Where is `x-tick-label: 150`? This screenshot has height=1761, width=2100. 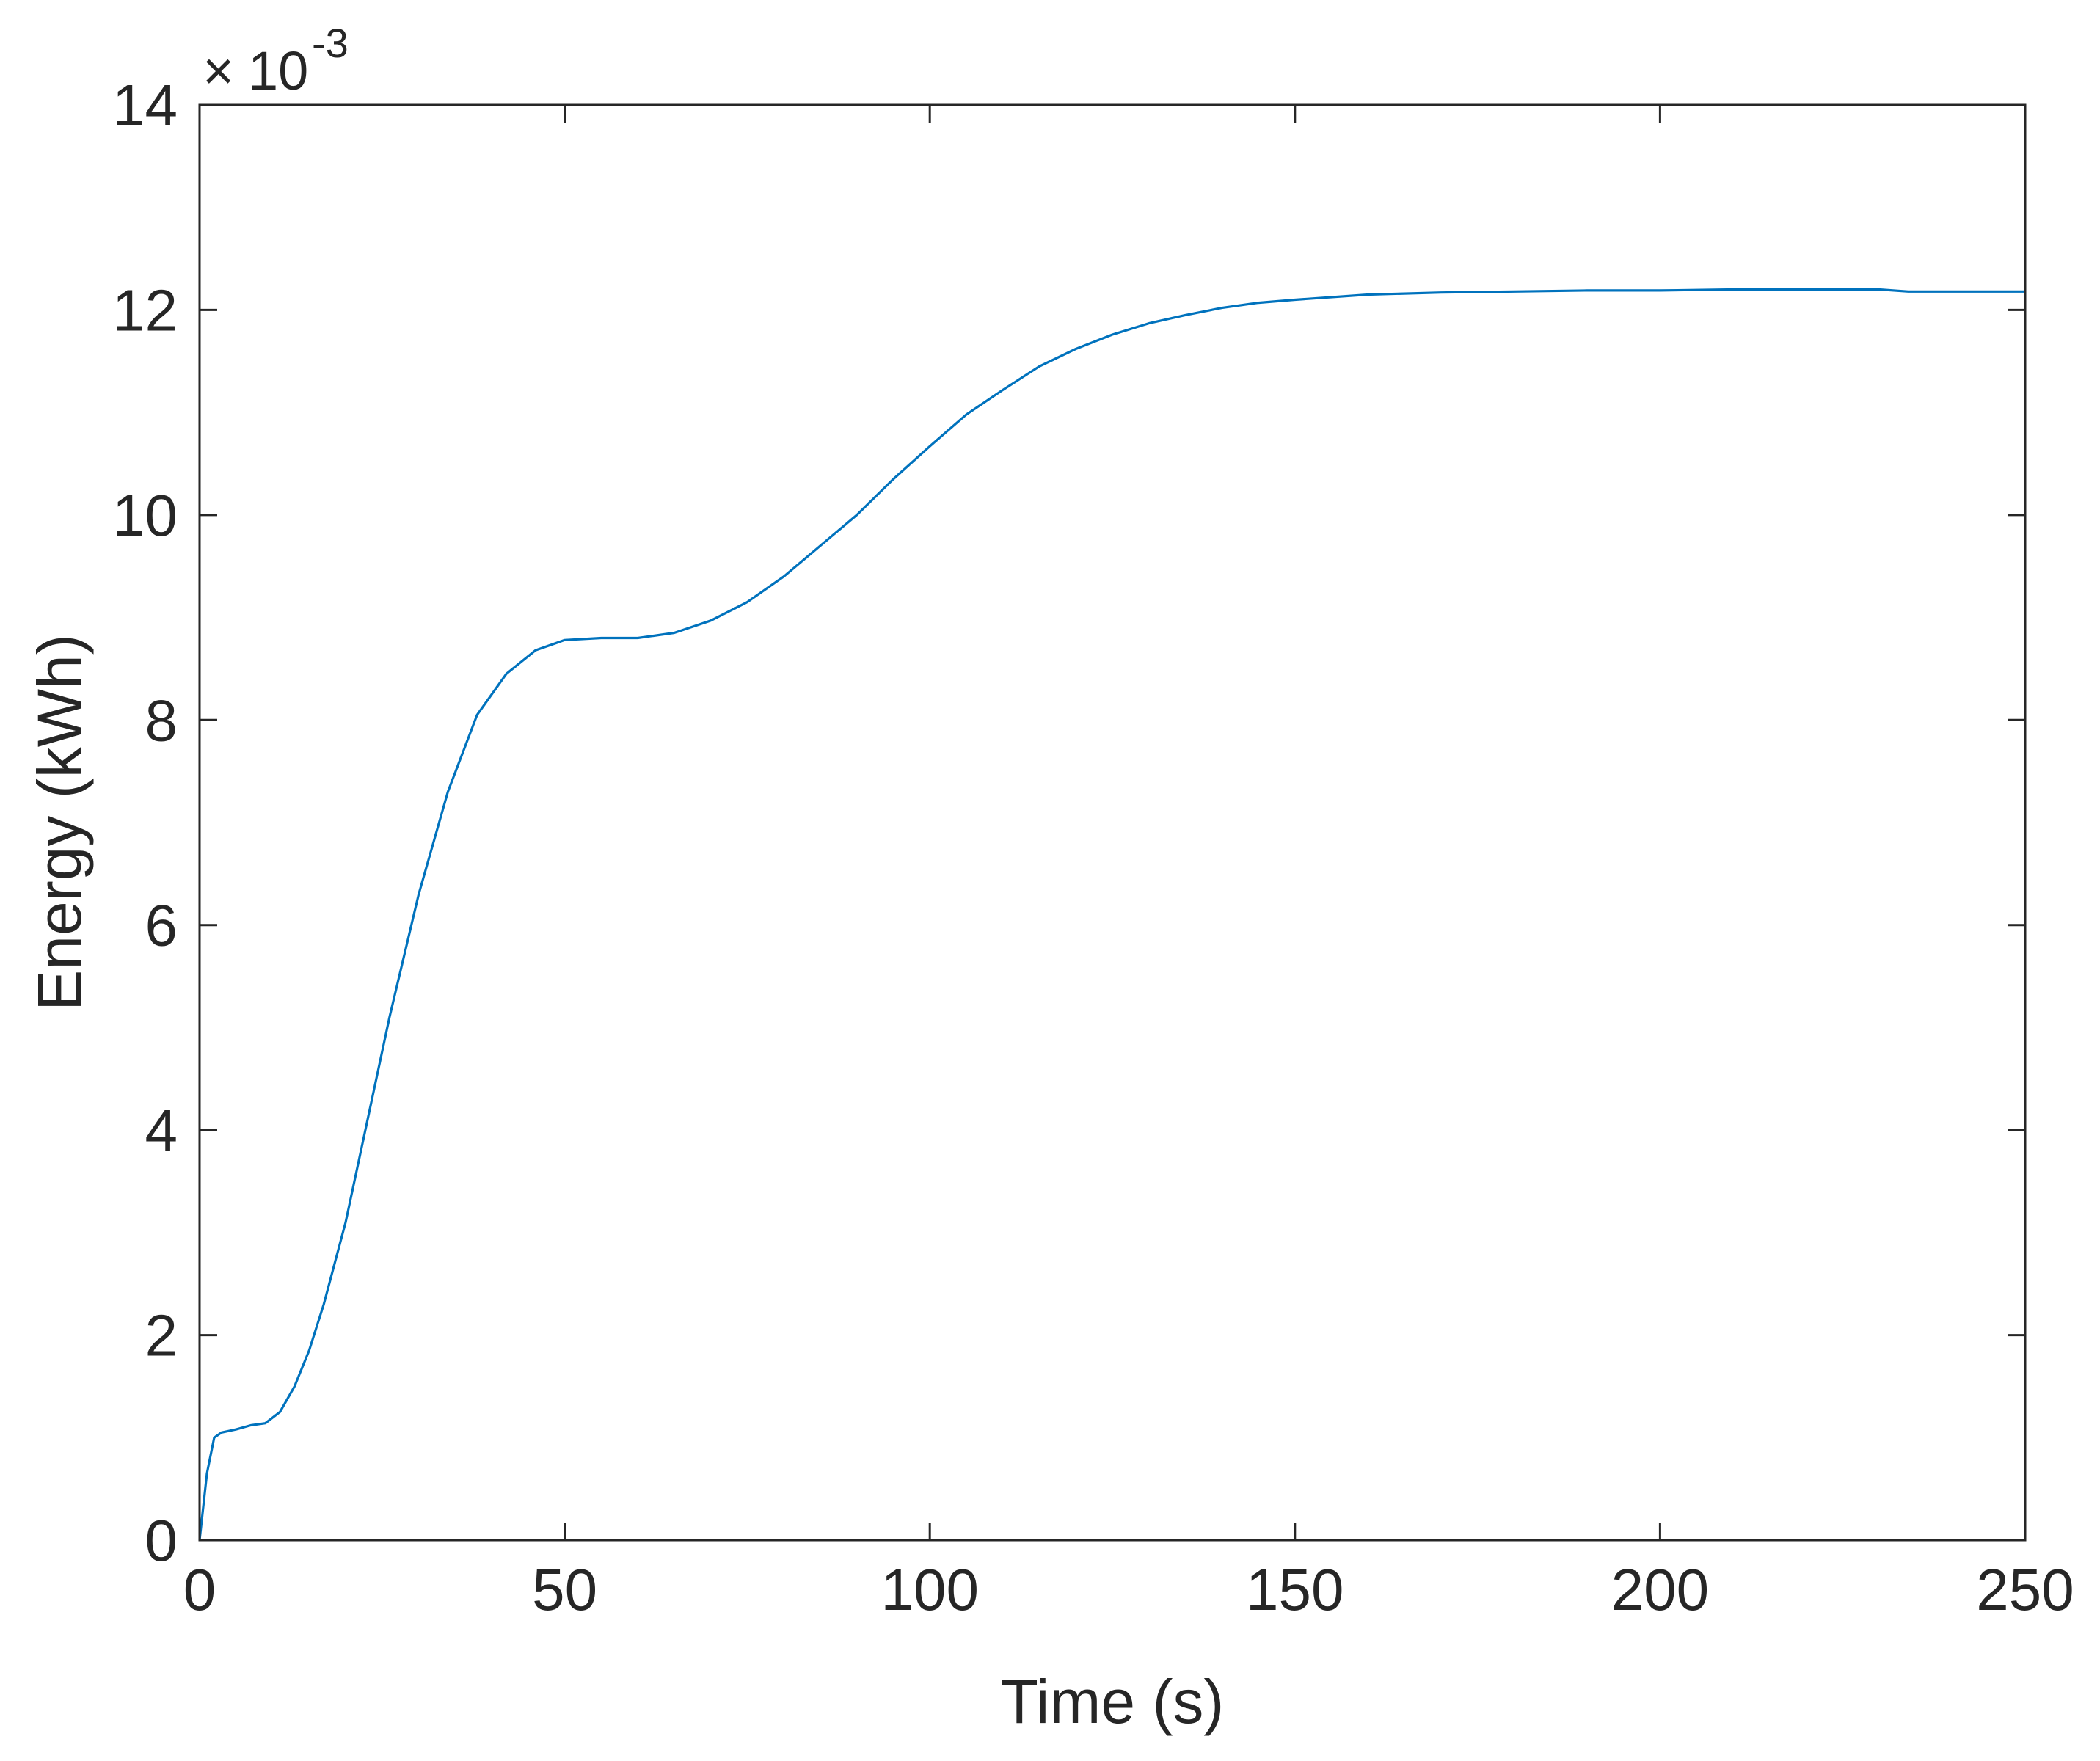 x-tick-label: 150 is located at coordinates (1295, 1589).